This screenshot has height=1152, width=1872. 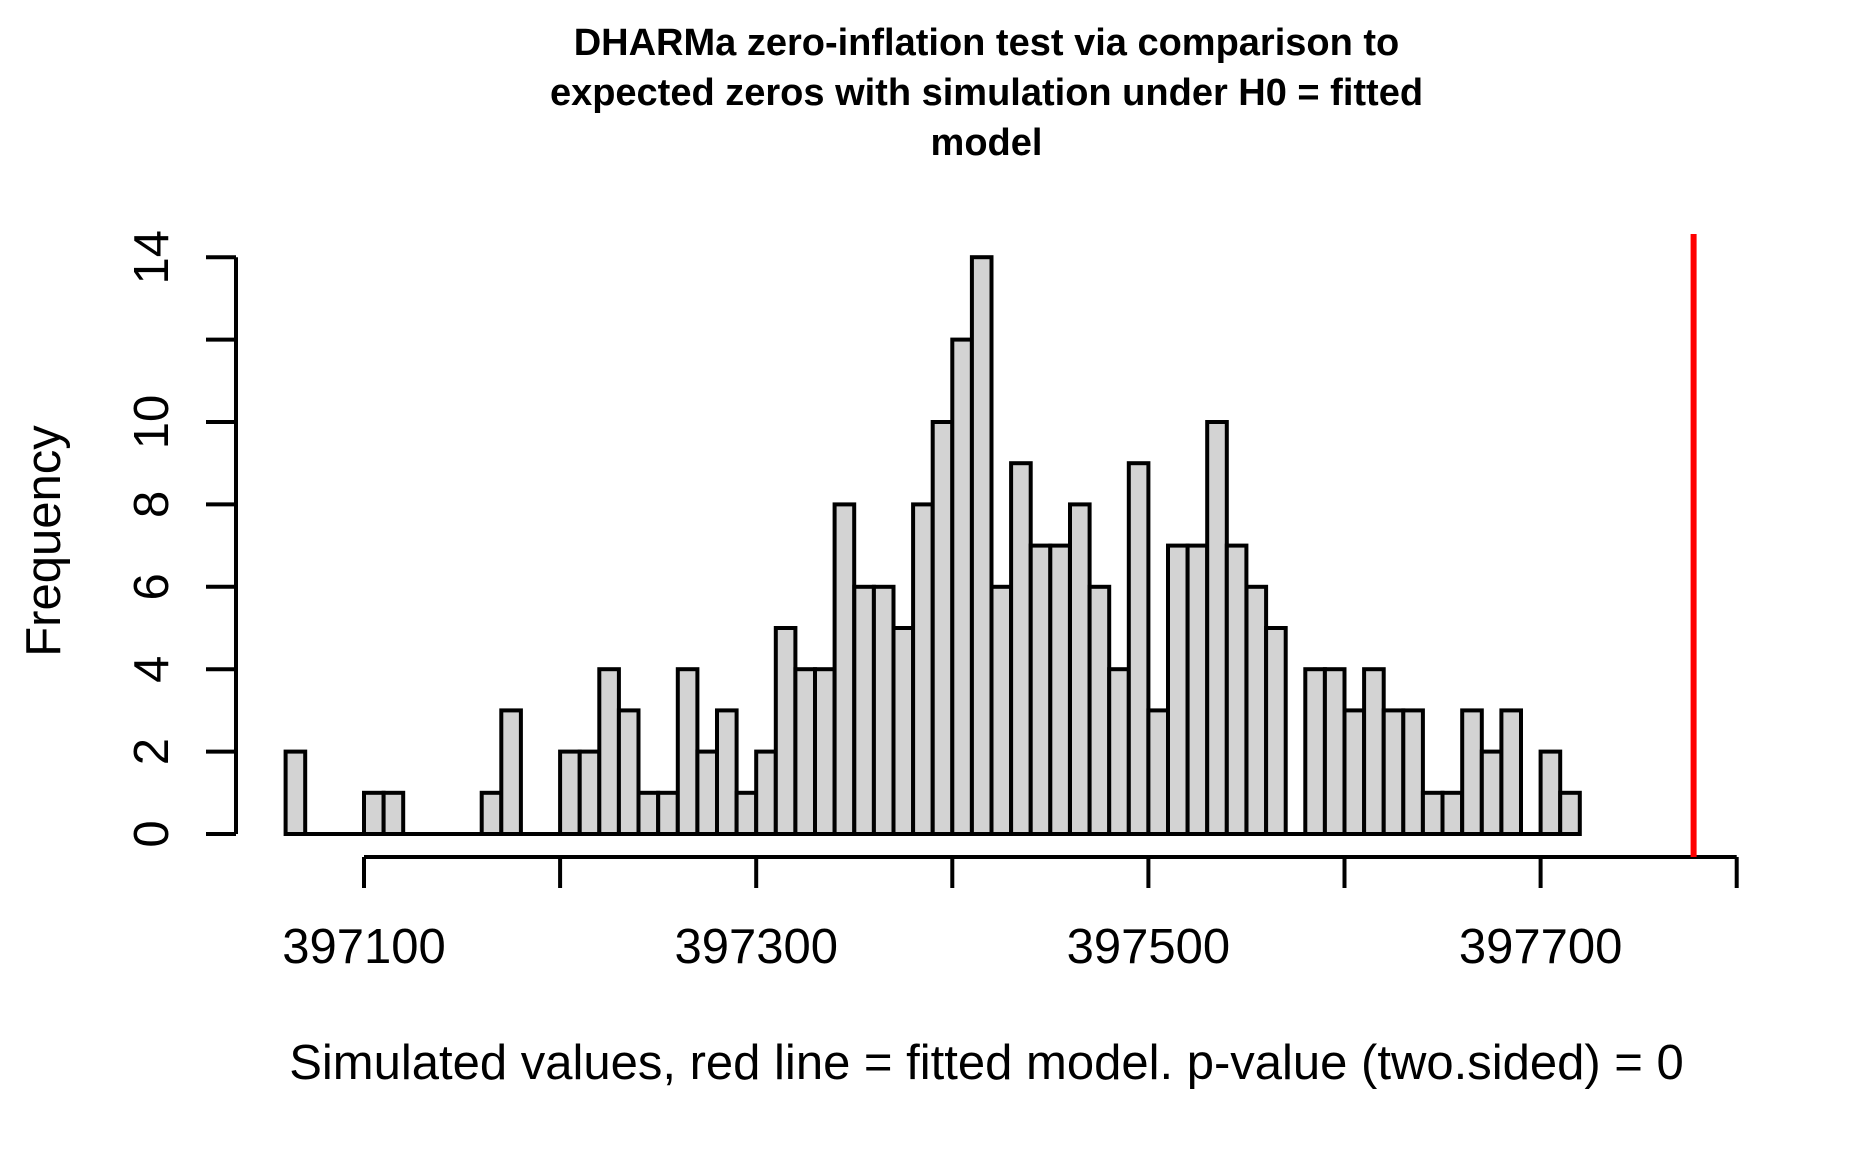 What do you see at coordinates (44, 541) in the screenshot?
I see `y-axis-label: Frequency` at bounding box center [44, 541].